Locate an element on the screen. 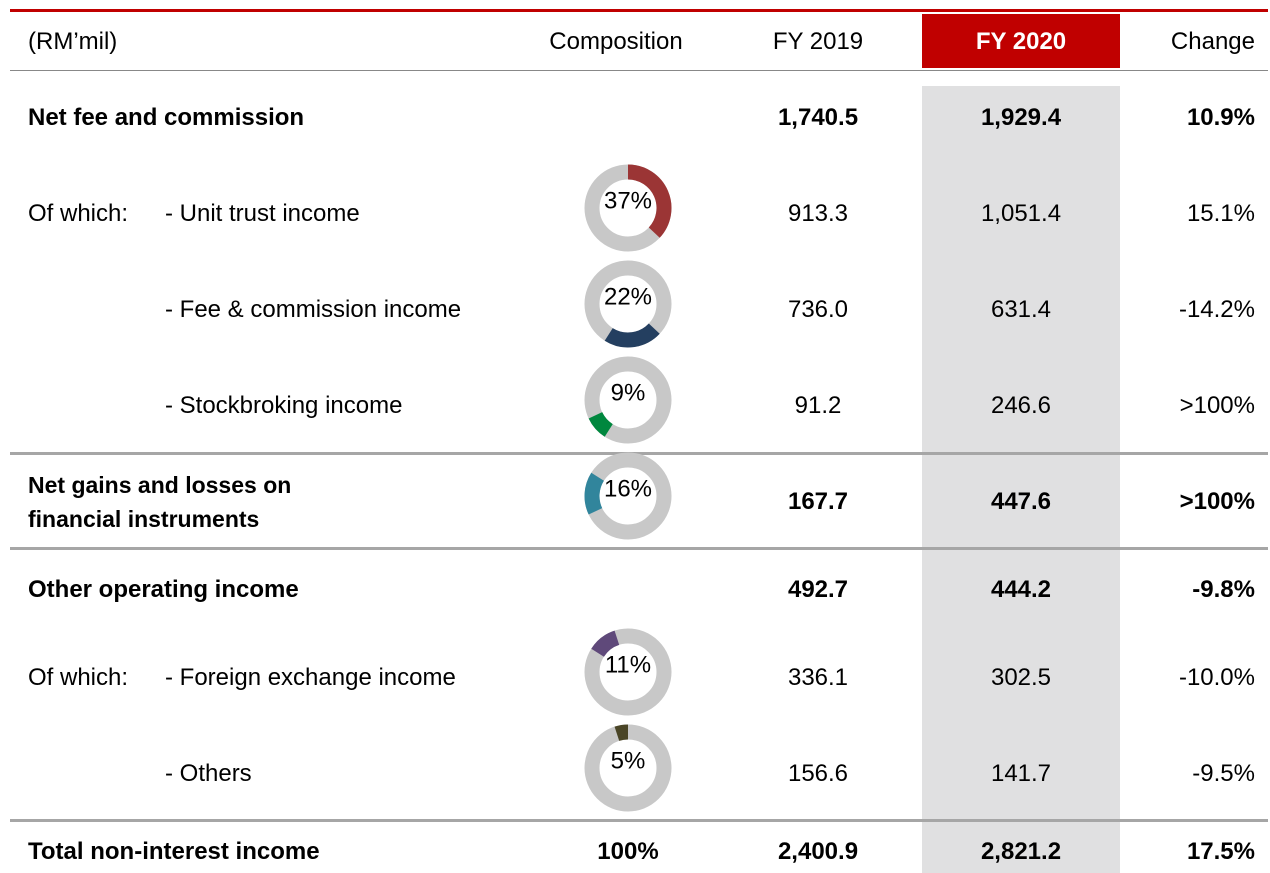  donut: 16% is located at coordinates (628, 496).